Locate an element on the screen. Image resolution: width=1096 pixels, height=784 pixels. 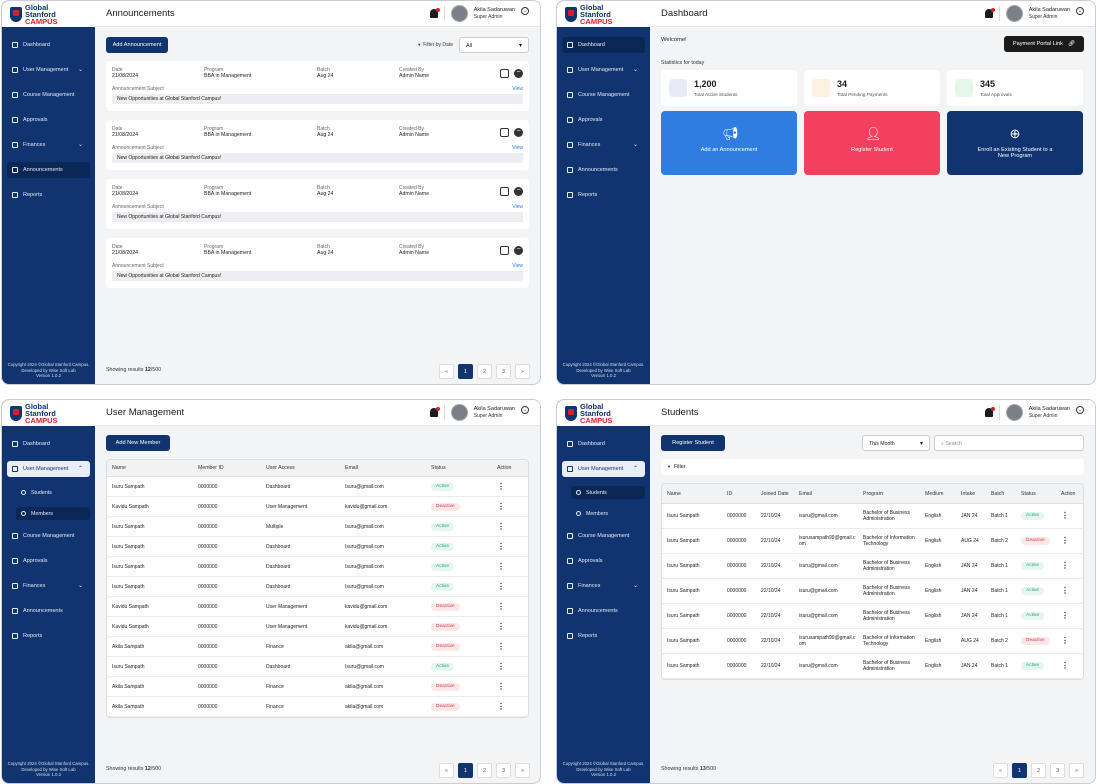
date-filter-select: All is located at coordinates (494, 45).